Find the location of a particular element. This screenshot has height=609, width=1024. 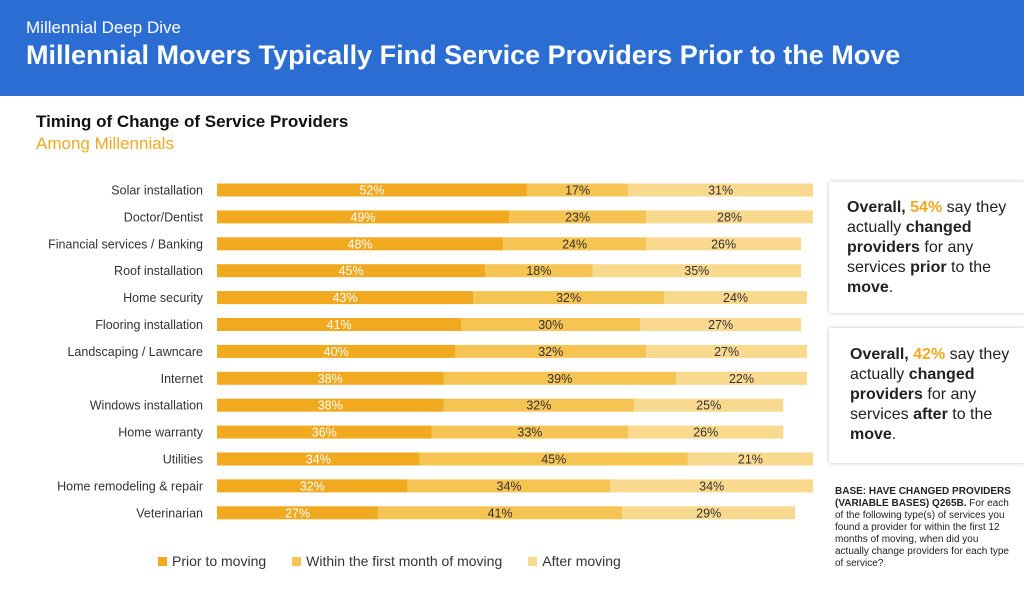

category-label: Flooring installation is located at coordinates (149, 325).